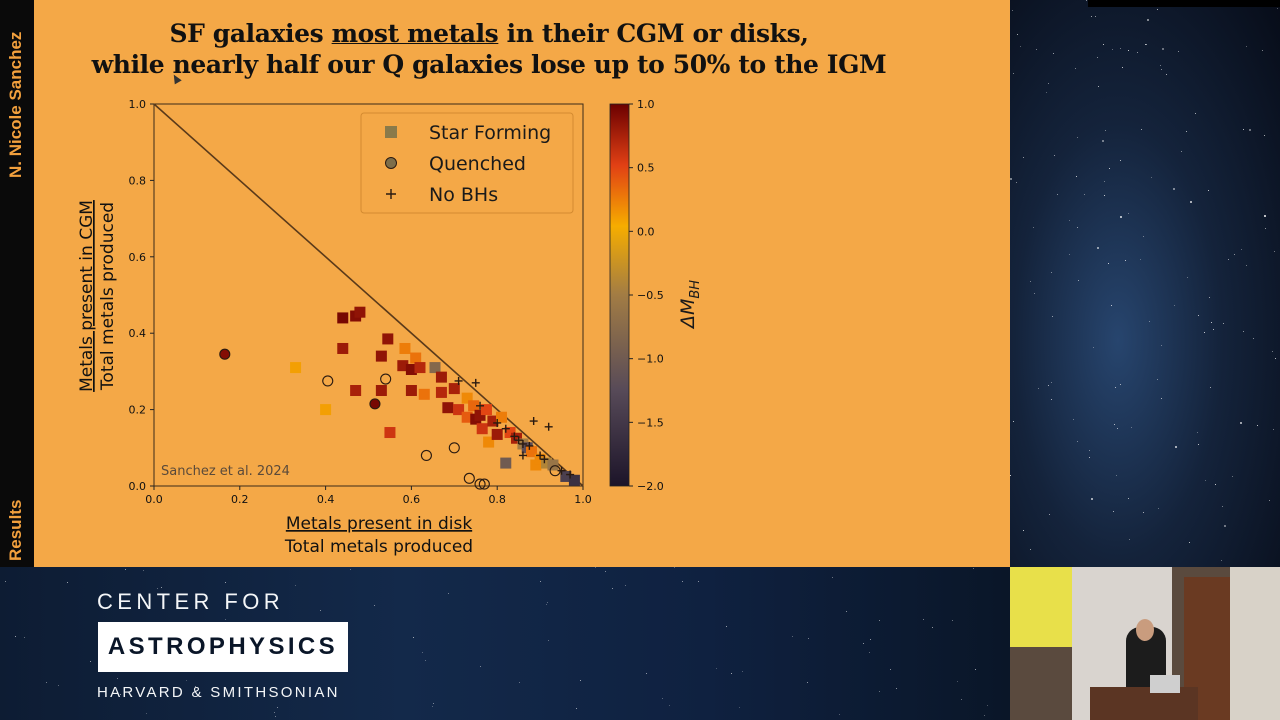 The width and height of the screenshot is (1280, 720). Describe the element at coordinates (15, 530) in the screenshot. I see `section-label: Results` at that location.